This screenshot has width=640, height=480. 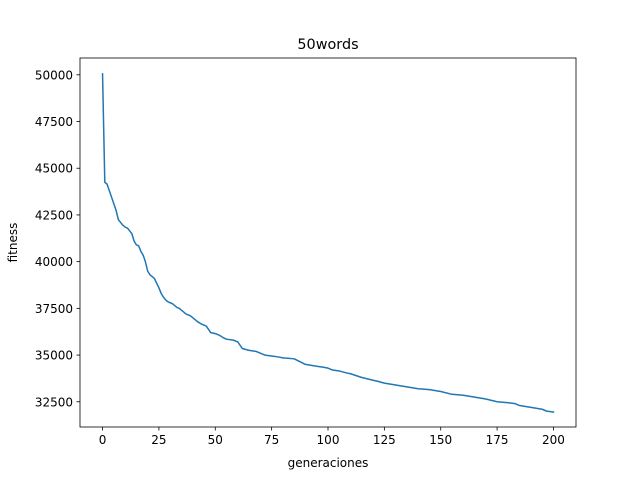 I want to click on x-axis-label: generaciones, so click(x=328, y=463).